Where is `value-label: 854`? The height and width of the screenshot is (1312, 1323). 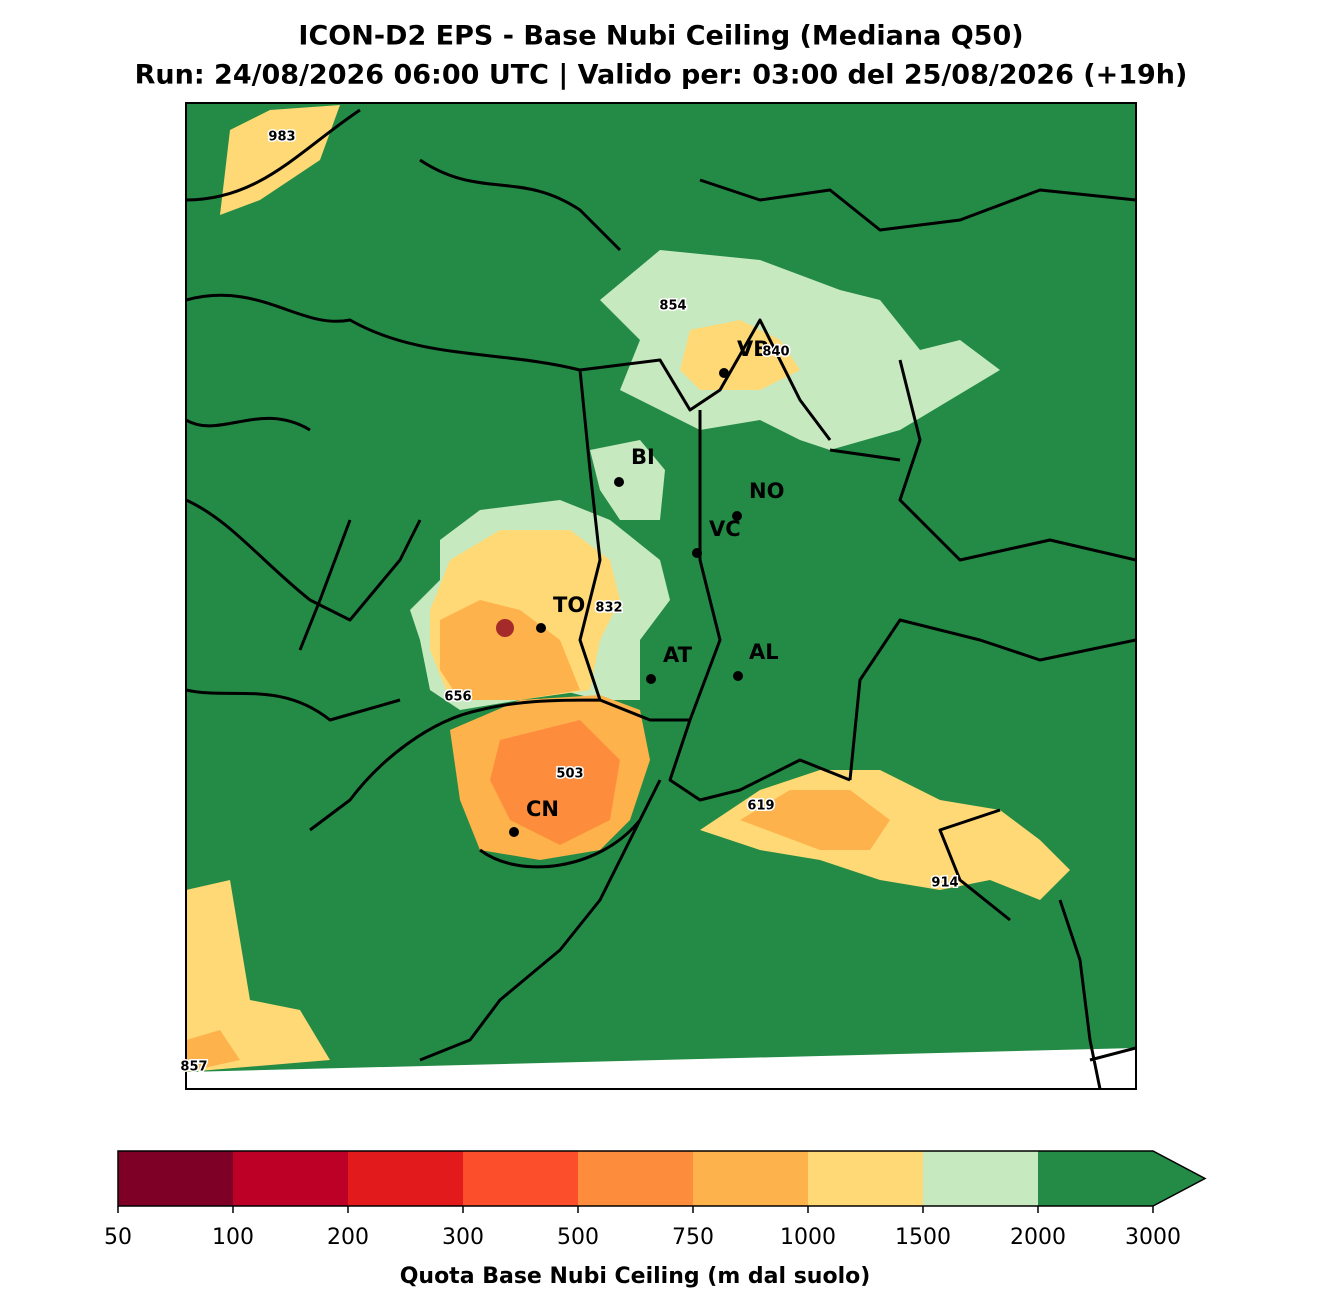 value-label: 854 is located at coordinates (672, 306).